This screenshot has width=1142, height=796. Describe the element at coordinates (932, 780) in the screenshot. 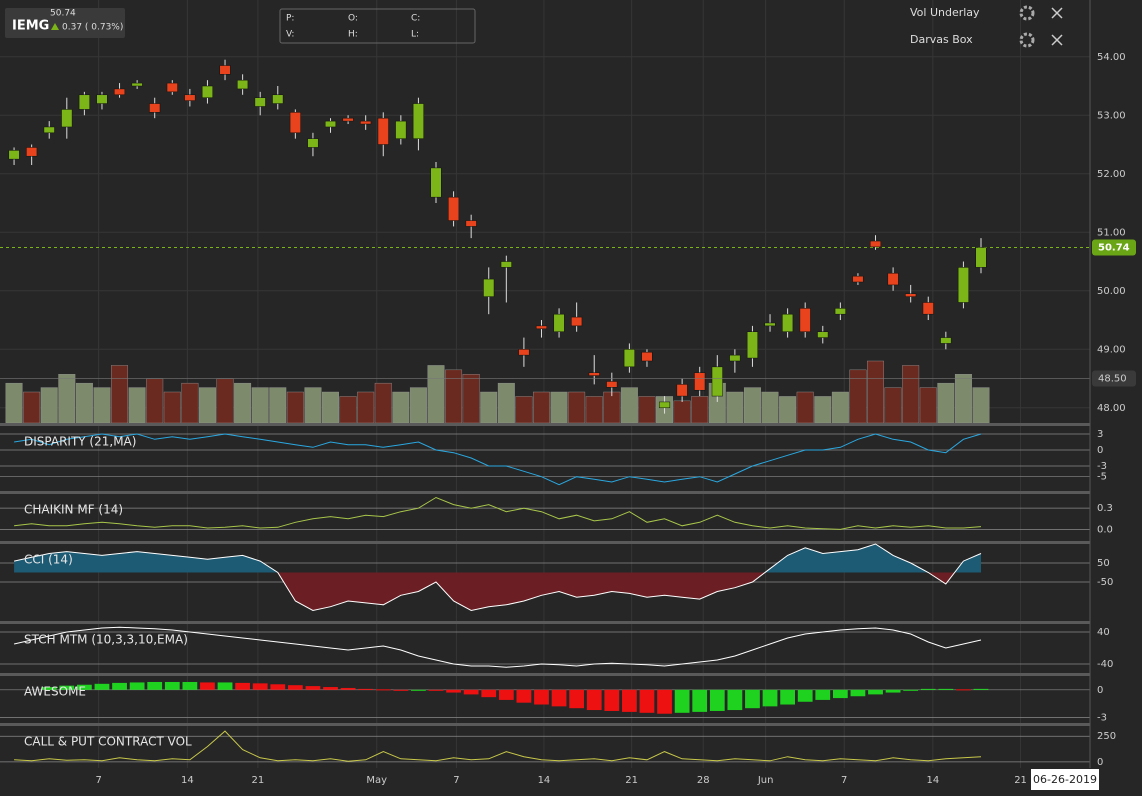

I see `x-tick-label: 14` at that location.